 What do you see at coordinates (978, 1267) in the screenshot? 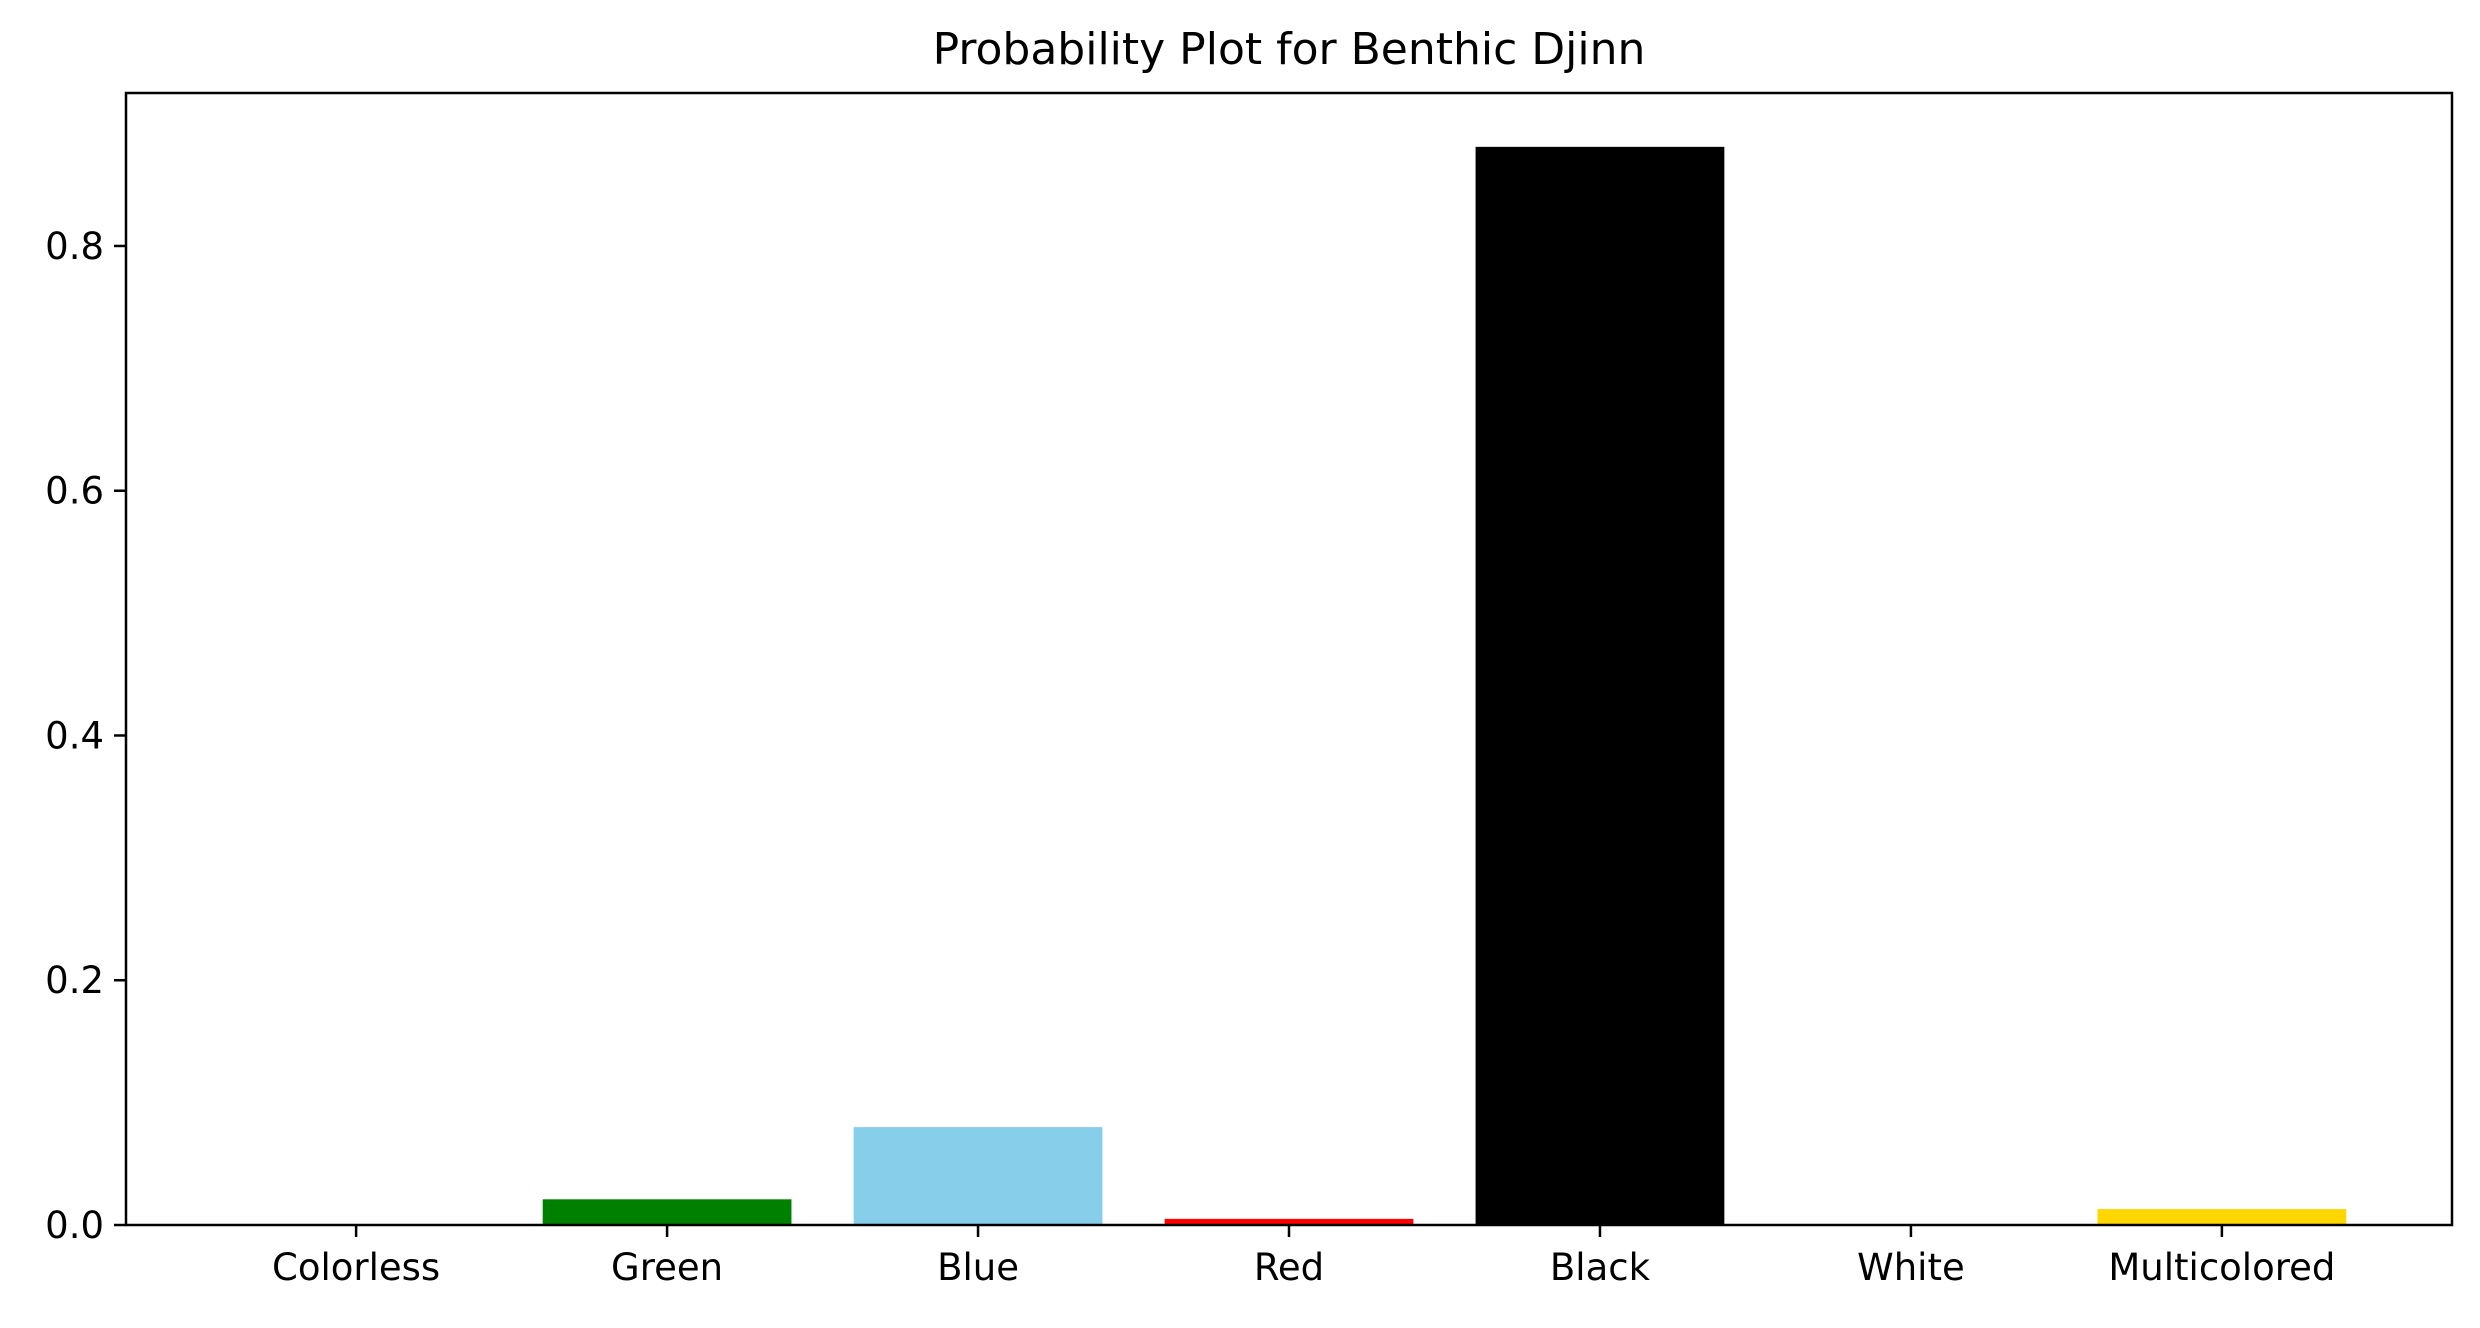
I see `x-tick-label: Blue` at bounding box center [978, 1267].